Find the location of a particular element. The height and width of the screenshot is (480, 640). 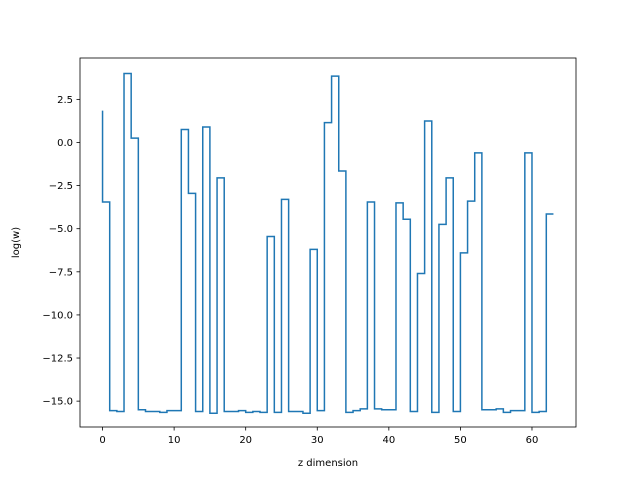

y-tick-label: −15.0 is located at coordinates (57, 402).